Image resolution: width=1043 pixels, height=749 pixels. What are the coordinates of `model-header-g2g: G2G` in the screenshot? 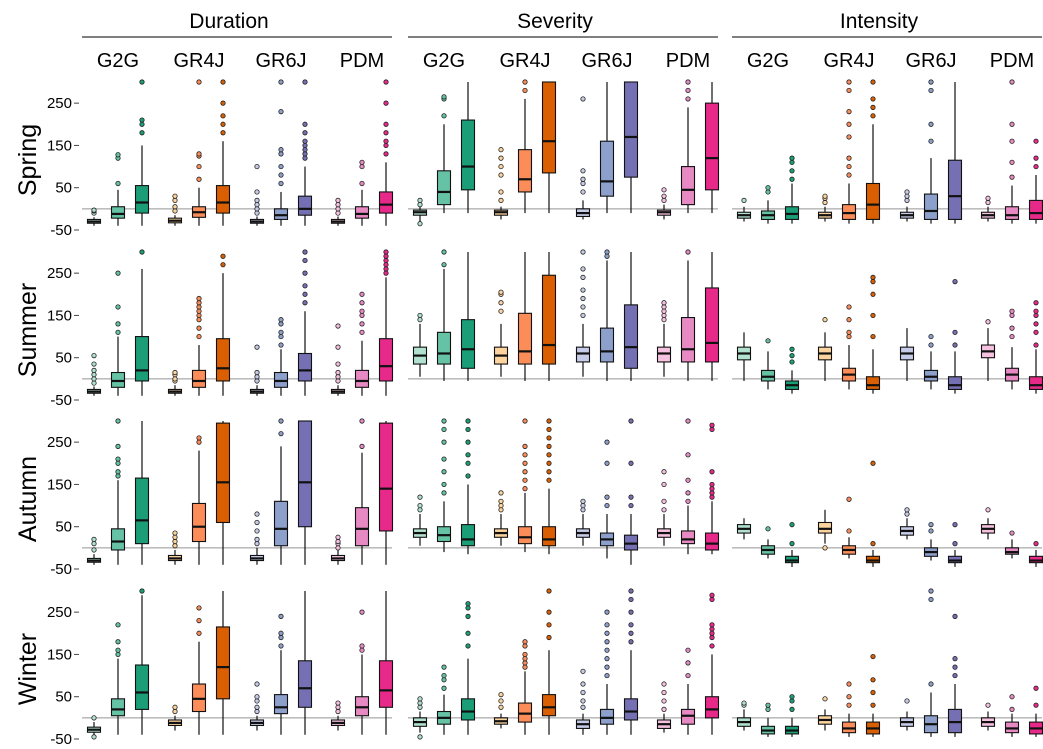 It's located at (768, 61).